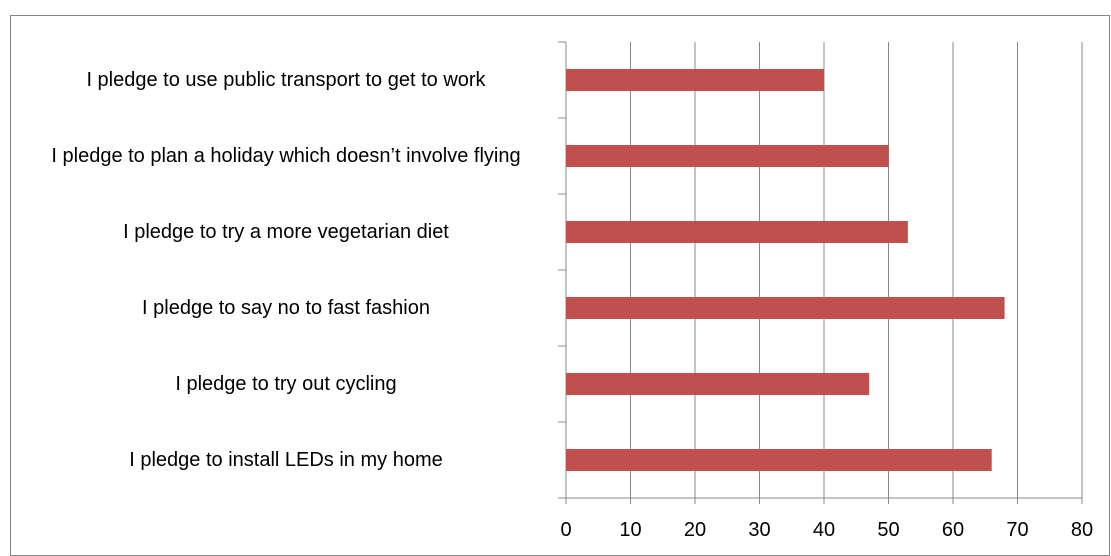 The height and width of the screenshot is (556, 1111). Describe the element at coordinates (286, 308) in the screenshot. I see `y-tick-label: I pledge to say no to fast fashion` at that location.